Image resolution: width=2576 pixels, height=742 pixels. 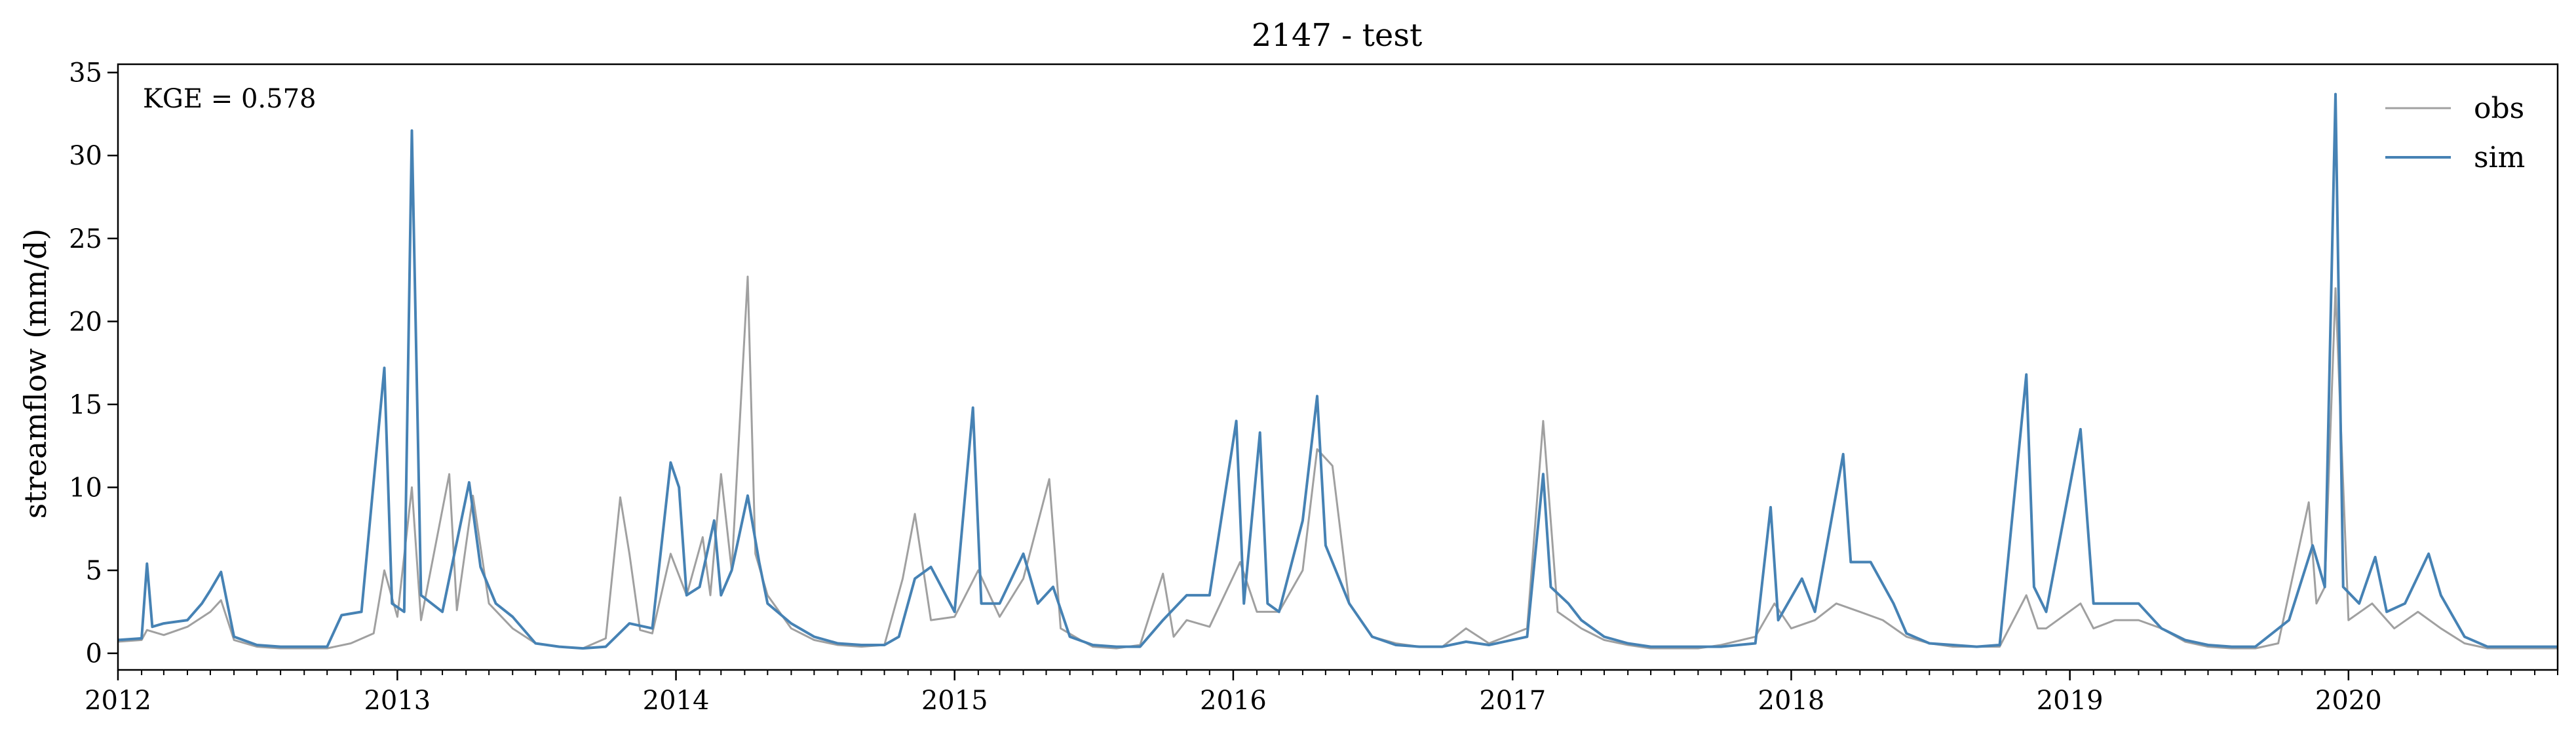 What do you see at coordinates (2499, 108) in the screenshot?
I see `legend-label-obs: obs` at bounding box center [2499, 108].